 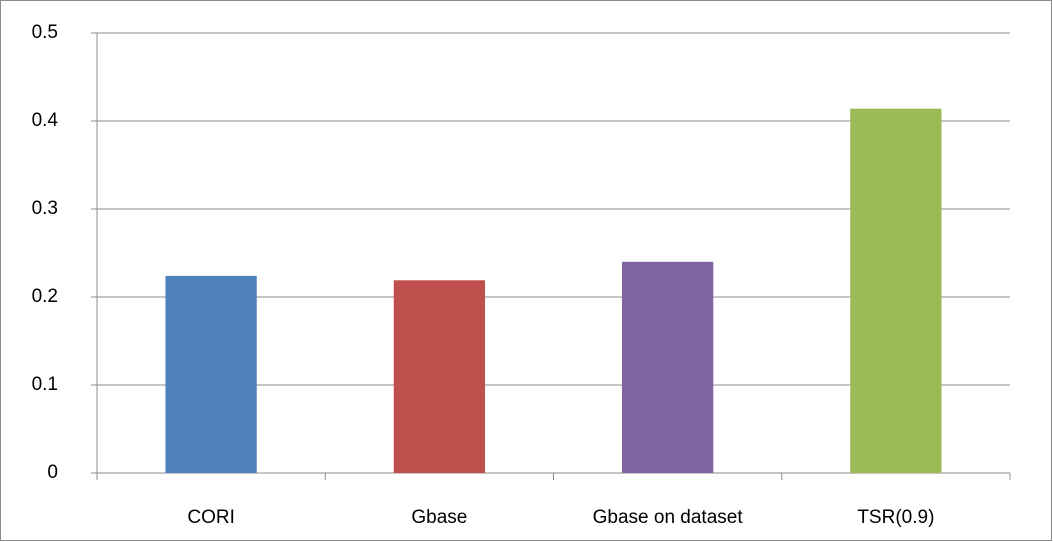 What do you see at coordinates (45, 32) in the screenshot?
I see `y-tick-label: 0.5` at bounding box center [45, 32].